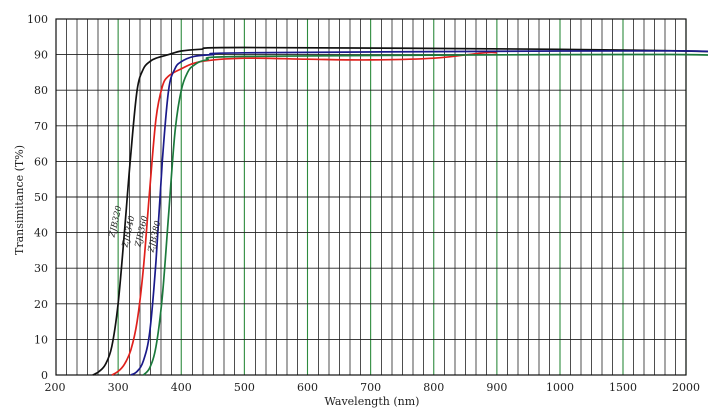 Image resolution: width=708 pixels, height=414 pixels. Describe the element at coordinates (433, 387) in the screenshot. I see `x-tick-label: 800` at that location.